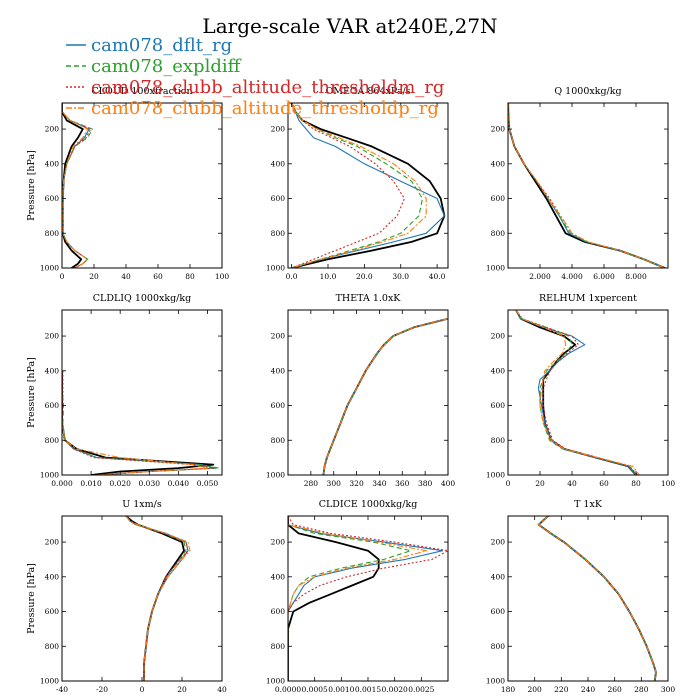 Image resolution: width=700 pixels, height=700 pixels. I want to click on x-tick-label: -20, so click(102, 689).